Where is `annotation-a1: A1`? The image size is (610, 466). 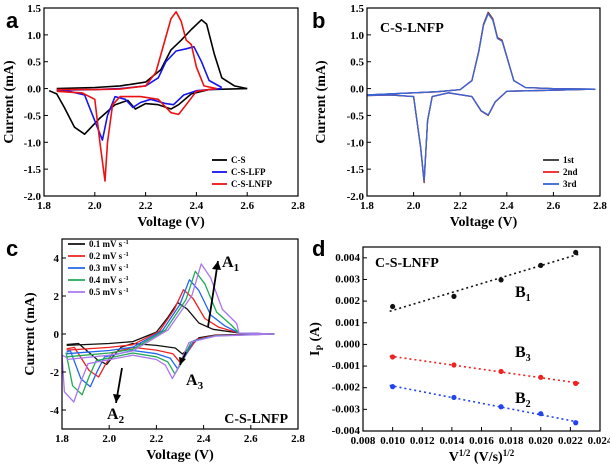
annotation-a1: A1 is located at coordinates (230, 264).